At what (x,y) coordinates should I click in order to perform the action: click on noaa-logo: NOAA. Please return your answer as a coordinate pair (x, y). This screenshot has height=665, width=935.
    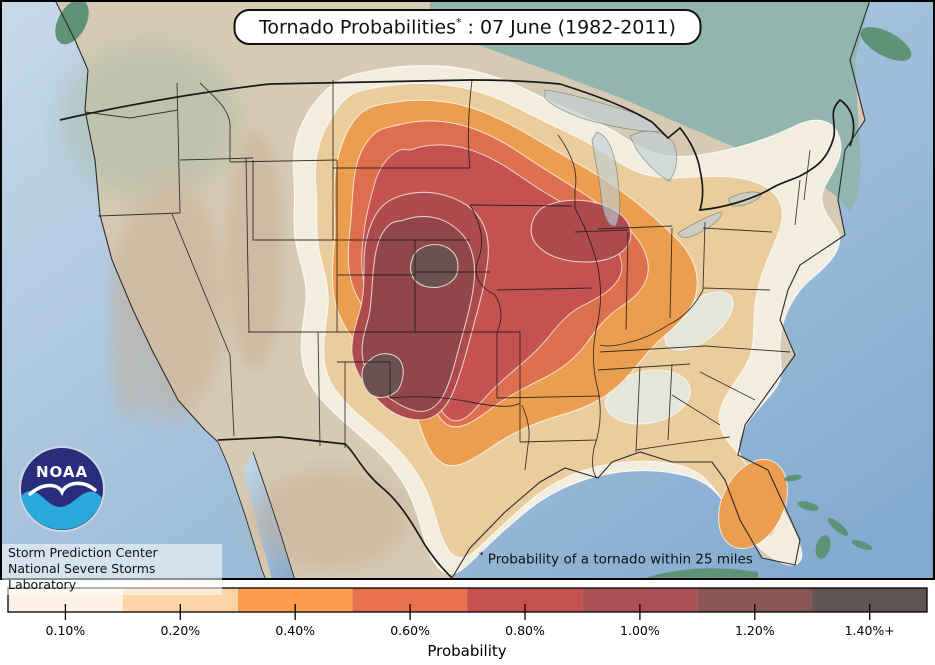
    Looking at the image, I should click on (62, 489).